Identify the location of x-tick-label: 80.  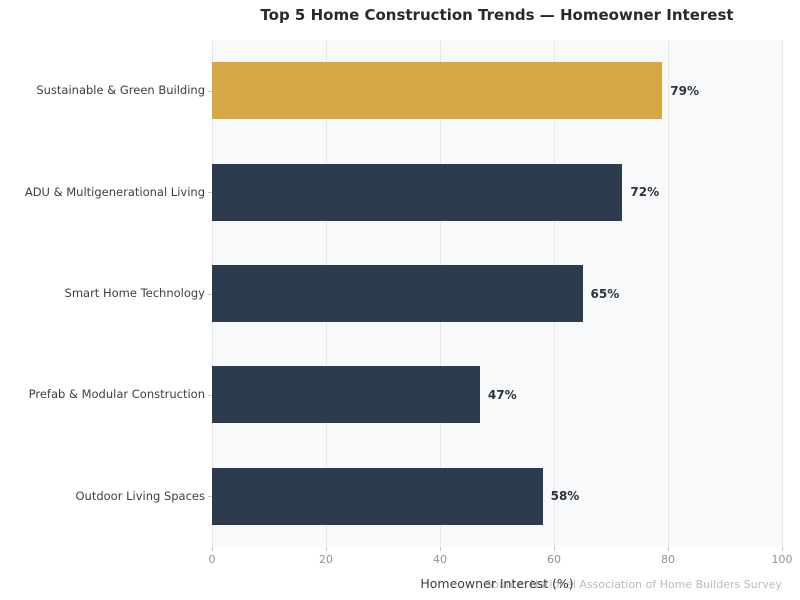
(668, 559).